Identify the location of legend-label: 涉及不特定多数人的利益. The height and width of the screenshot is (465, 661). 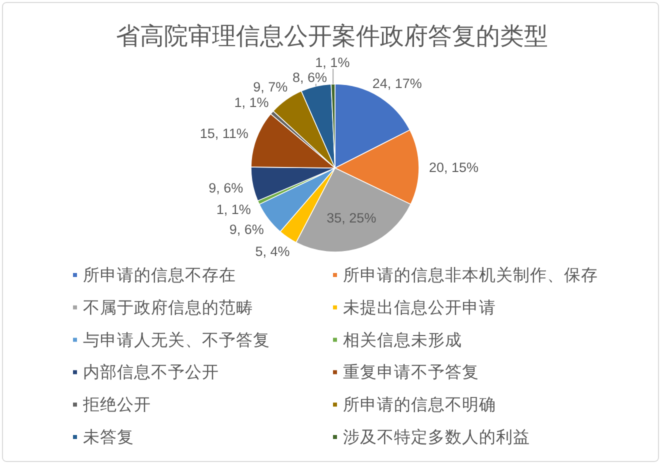
(436, 437).